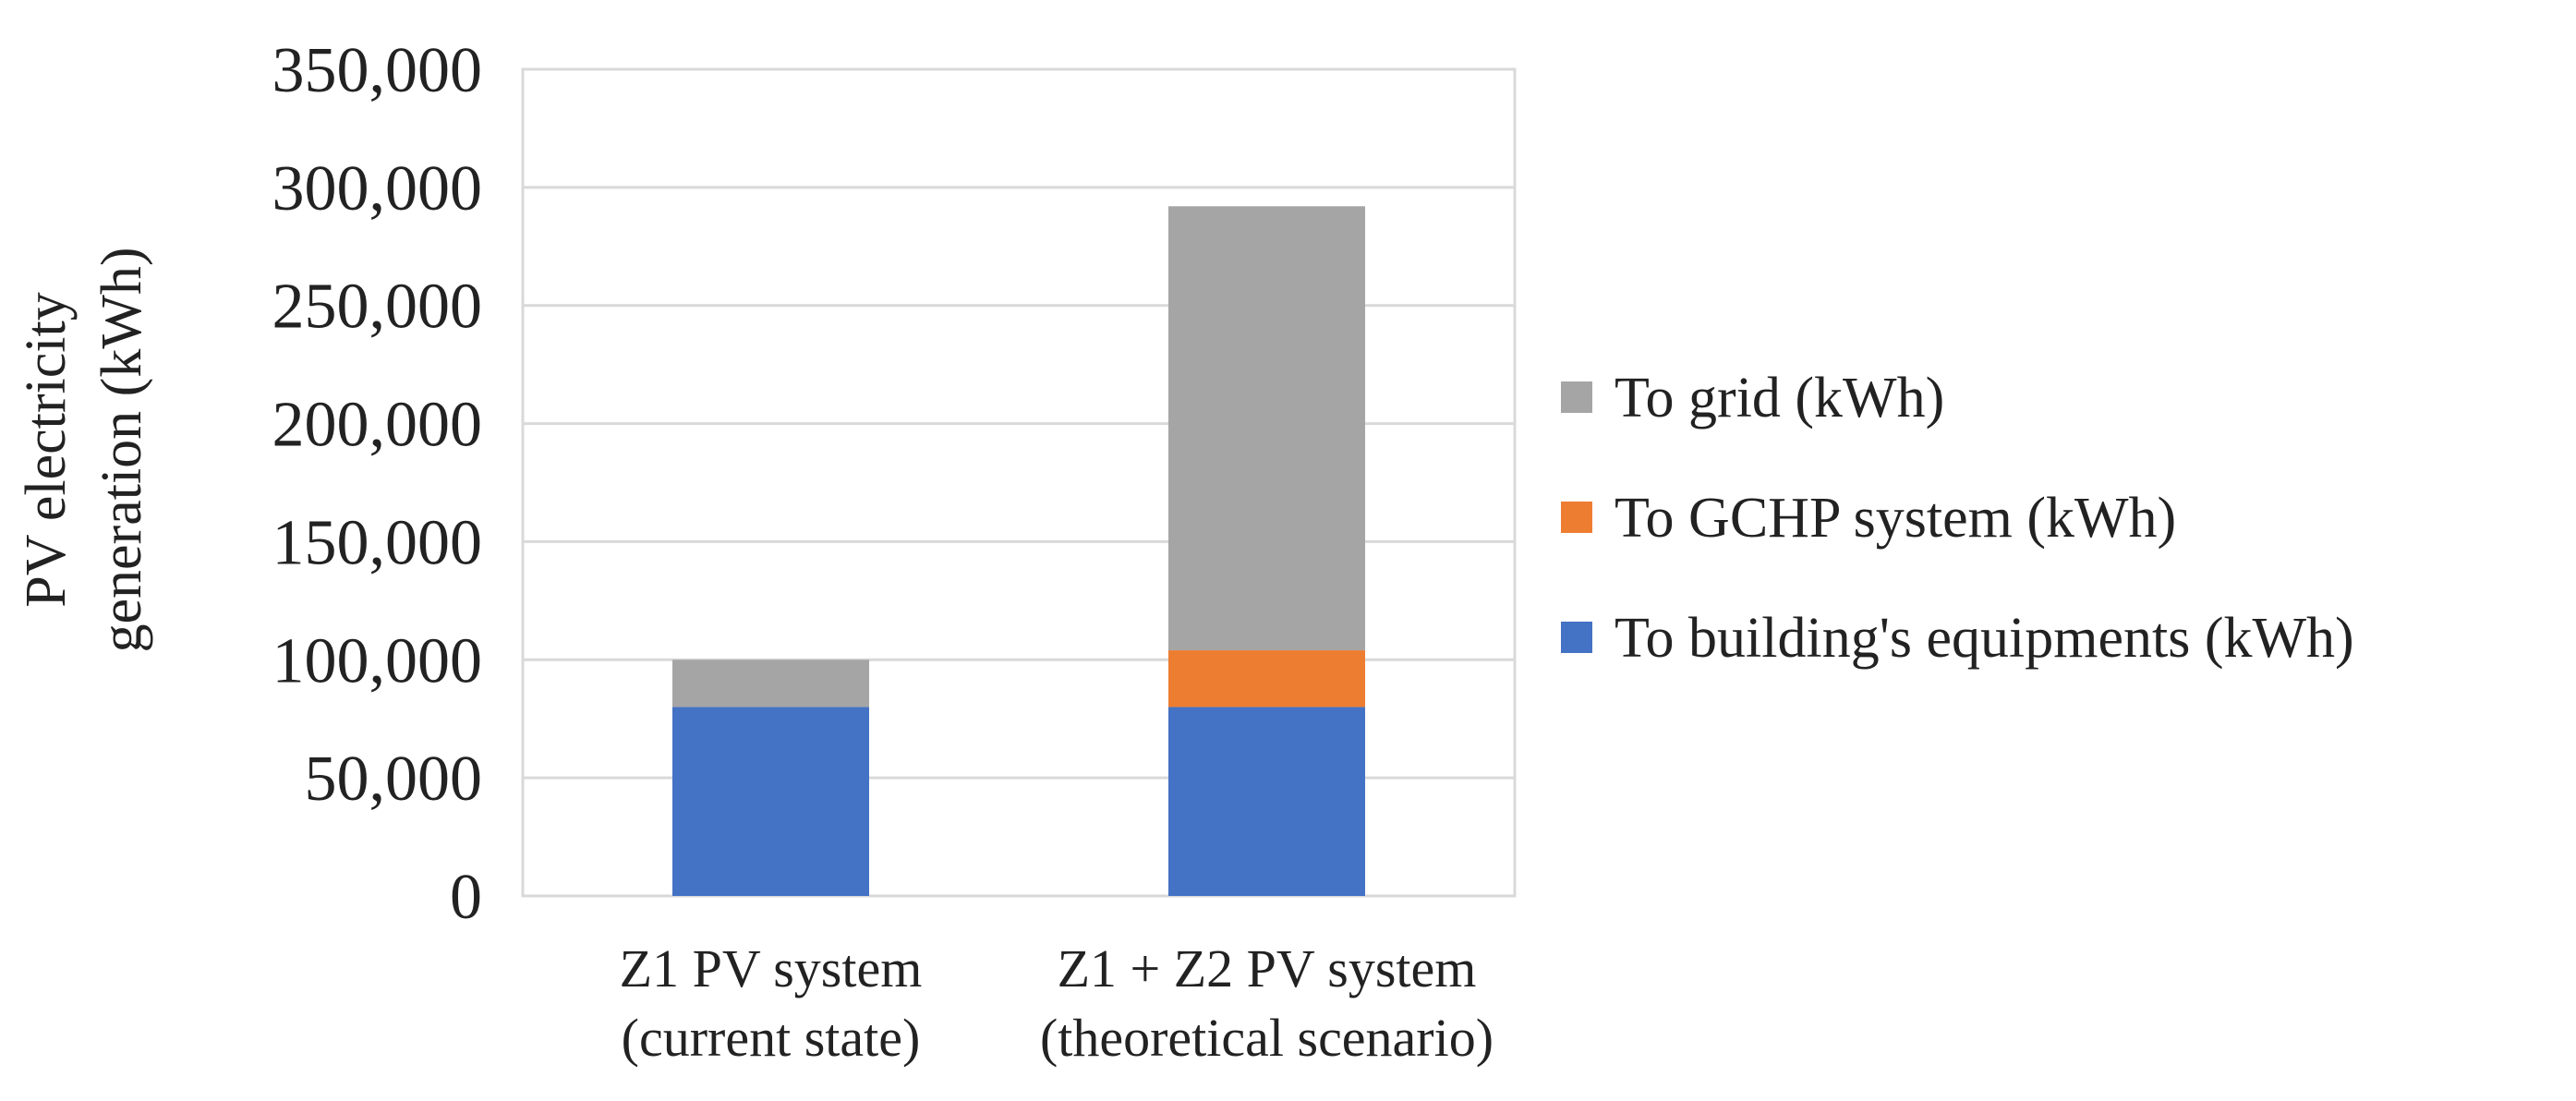 This screenshot has width=2576, height=1101. Describe the element at coordinates (122, 450) in the screenshot. I see `y-axis-title-line-2: generation (kWh)` at that location.